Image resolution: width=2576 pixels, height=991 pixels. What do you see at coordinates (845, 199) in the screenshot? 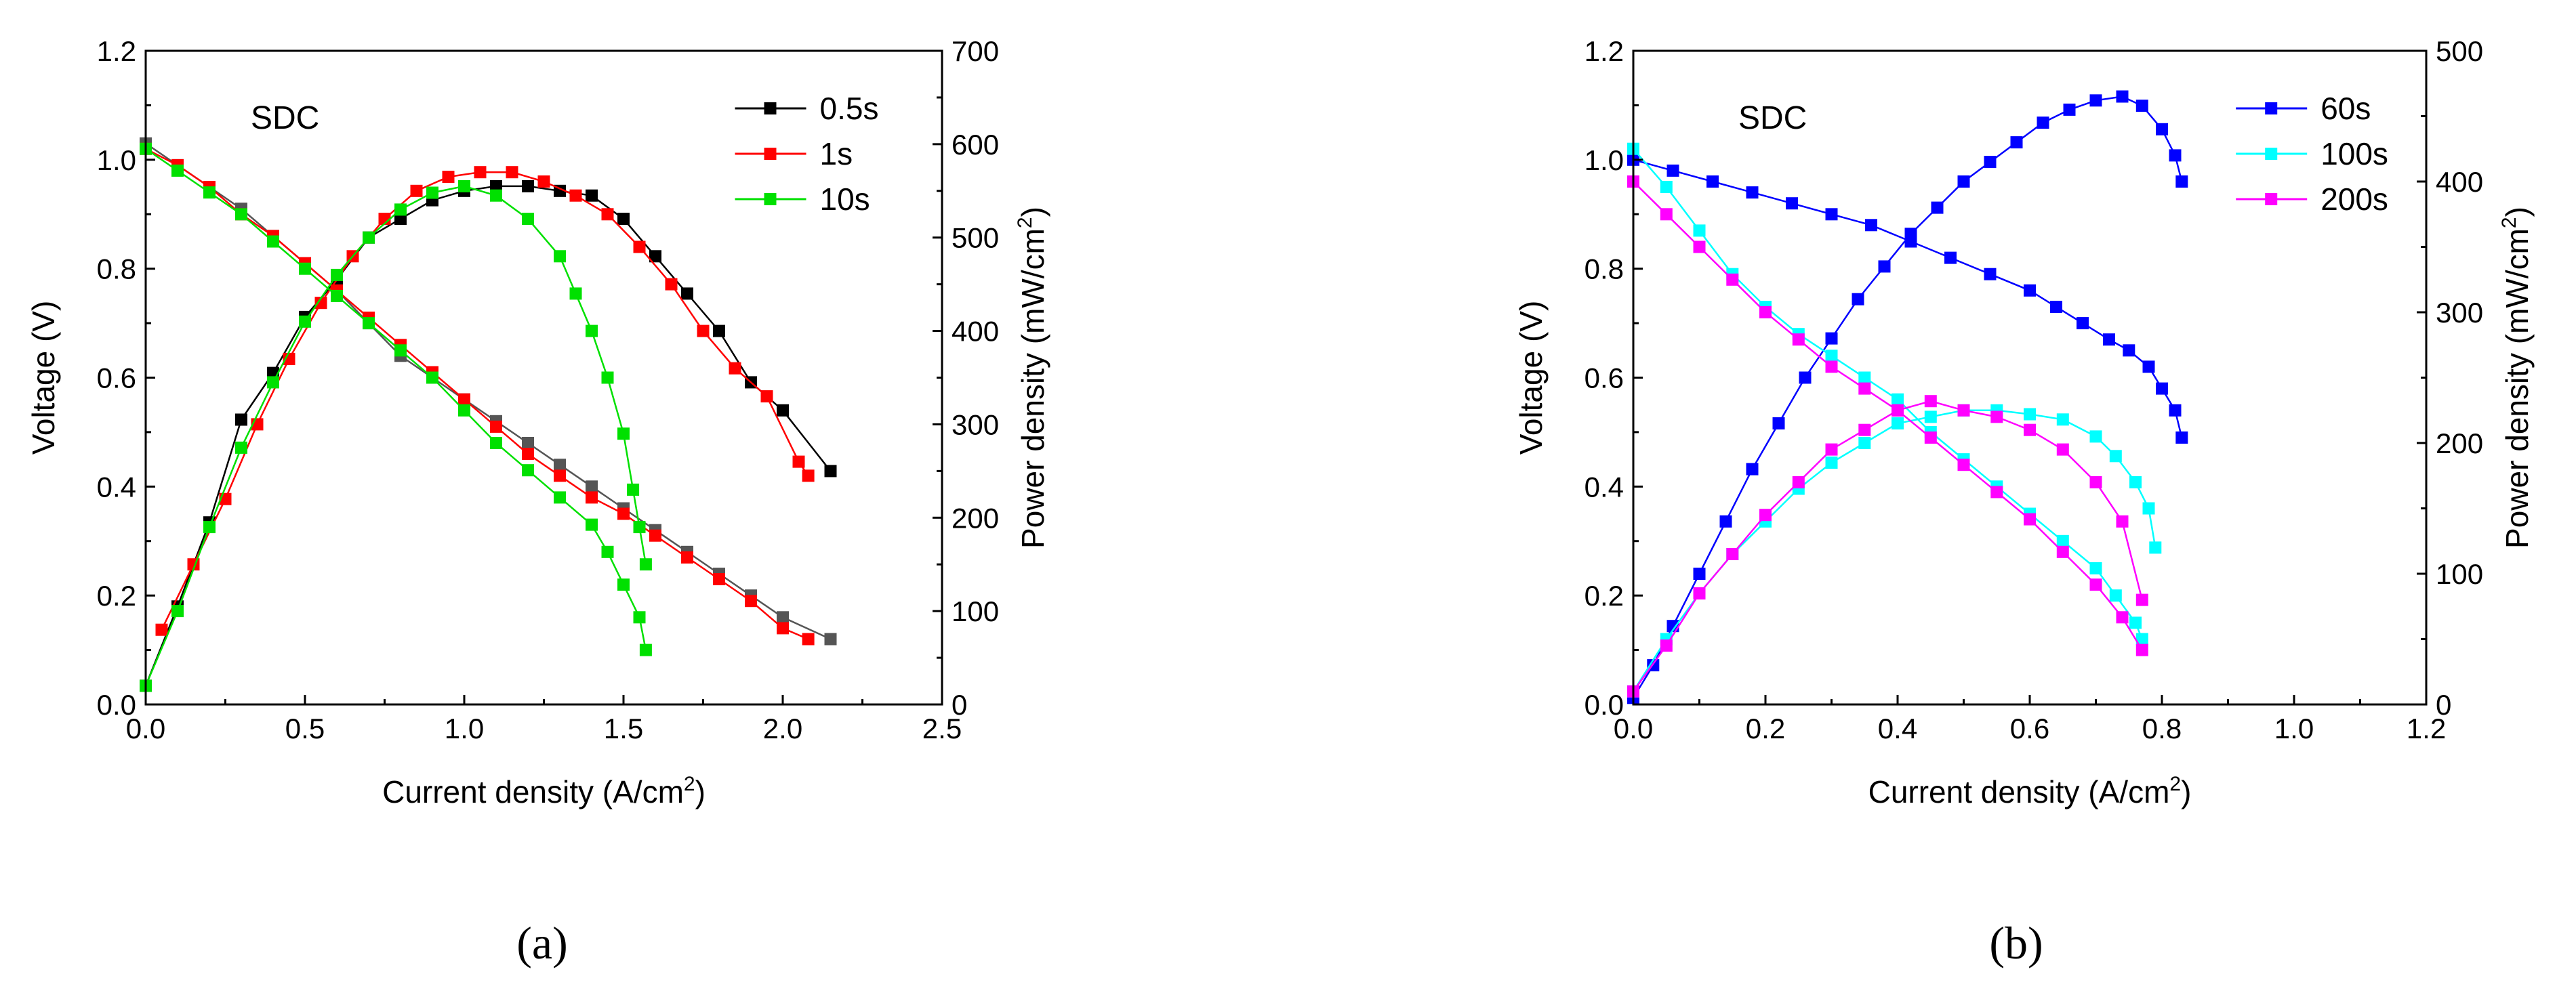
I see `panel-a-legend-label: 10s` at bounding box center [845, 199].